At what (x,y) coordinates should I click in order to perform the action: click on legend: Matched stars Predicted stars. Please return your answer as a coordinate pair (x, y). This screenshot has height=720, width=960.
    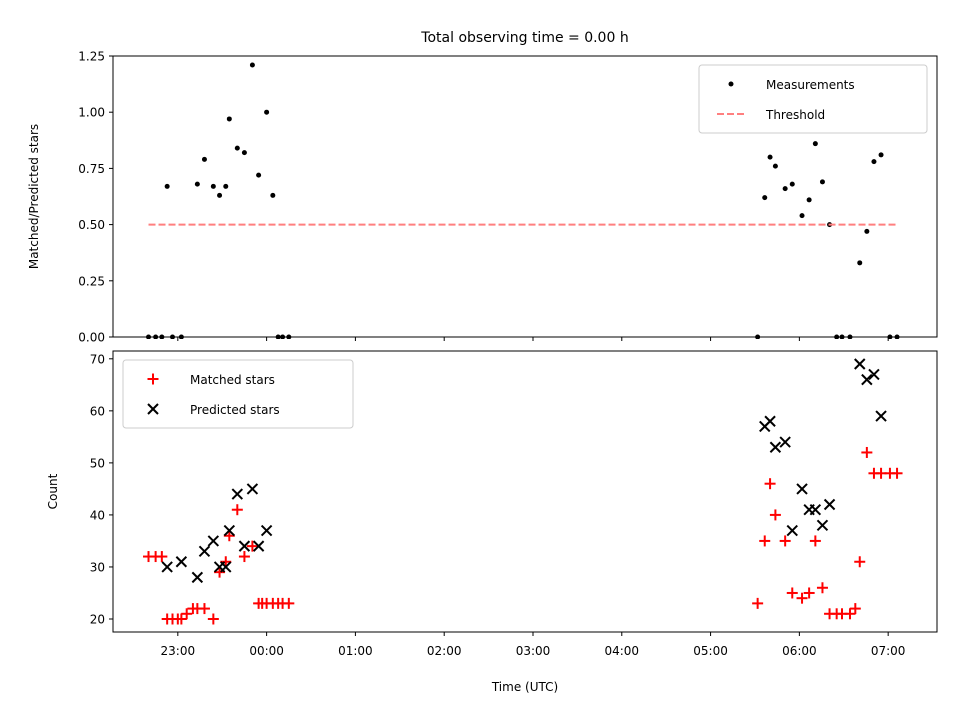
    Looking at the image, I should click on (238, 394).